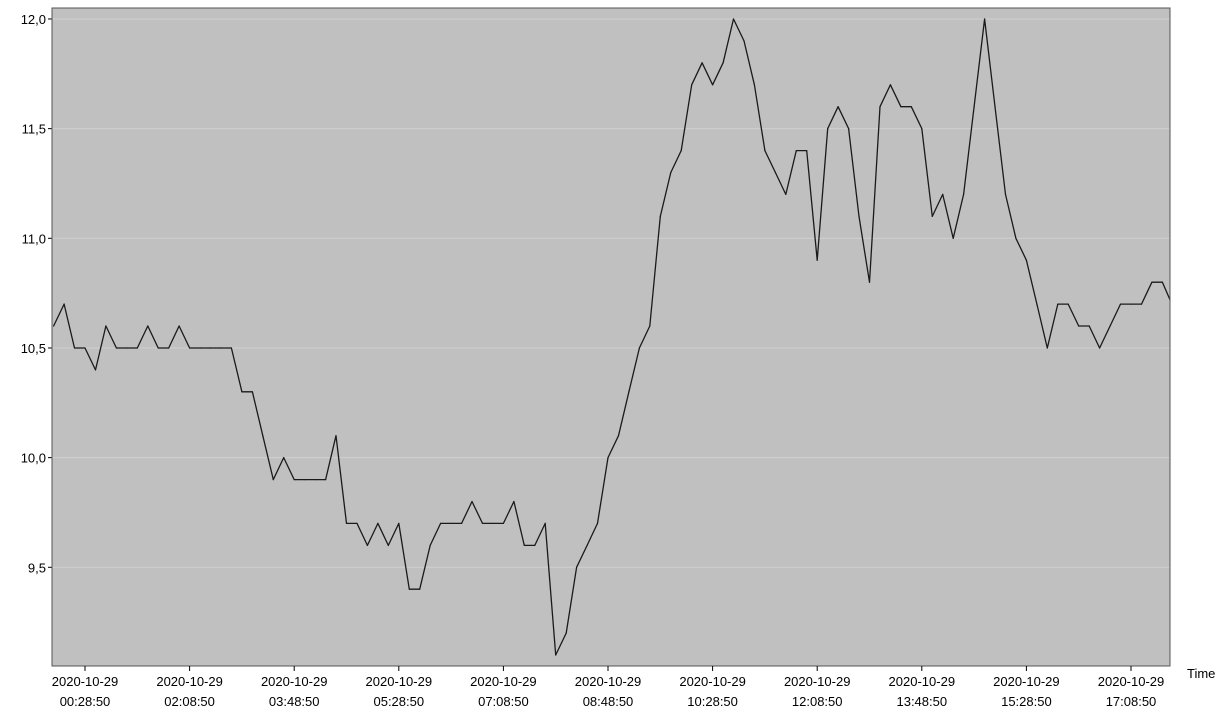 Image resolution: width=1227 pixels, height=720 pixels. Describe the element at coordinates (817, 701) in the screenshot. I see `x-tick-time-label: 12:08:50` at that location.